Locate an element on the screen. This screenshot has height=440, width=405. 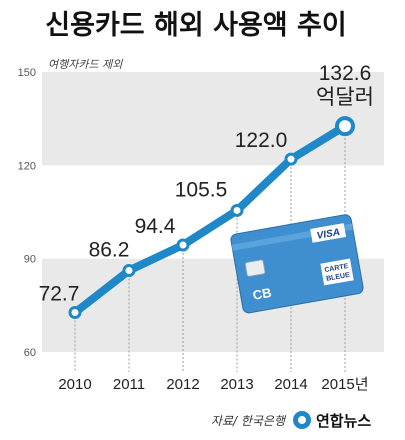
cb-mark: CB is located at coordinates (262, 294).